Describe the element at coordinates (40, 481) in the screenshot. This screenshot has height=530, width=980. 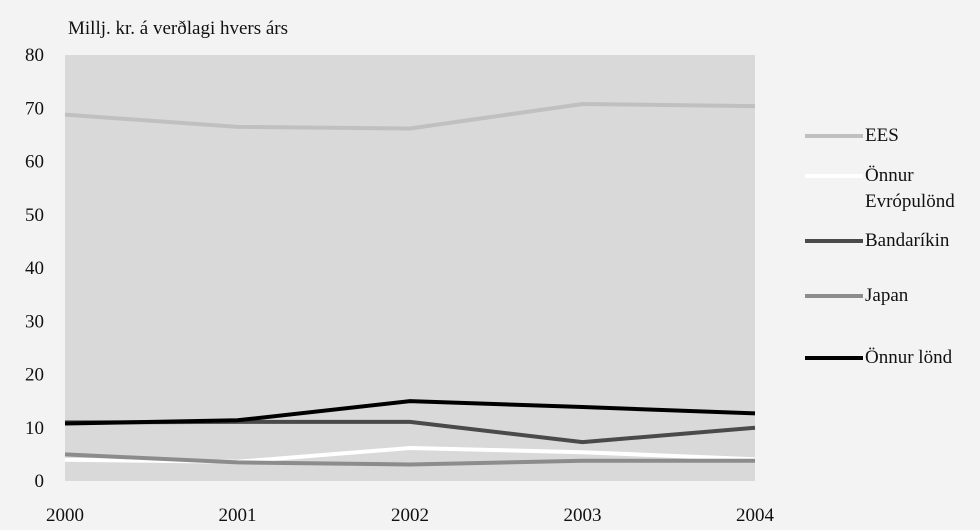
I see `y-tick-label: 0` at that location.